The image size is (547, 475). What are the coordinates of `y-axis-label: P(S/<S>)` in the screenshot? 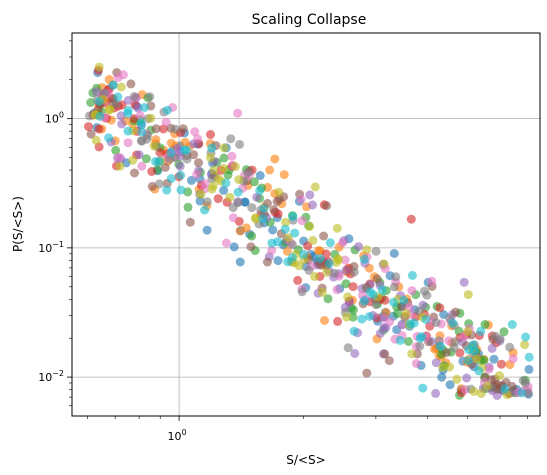 It's located at (18, 224).